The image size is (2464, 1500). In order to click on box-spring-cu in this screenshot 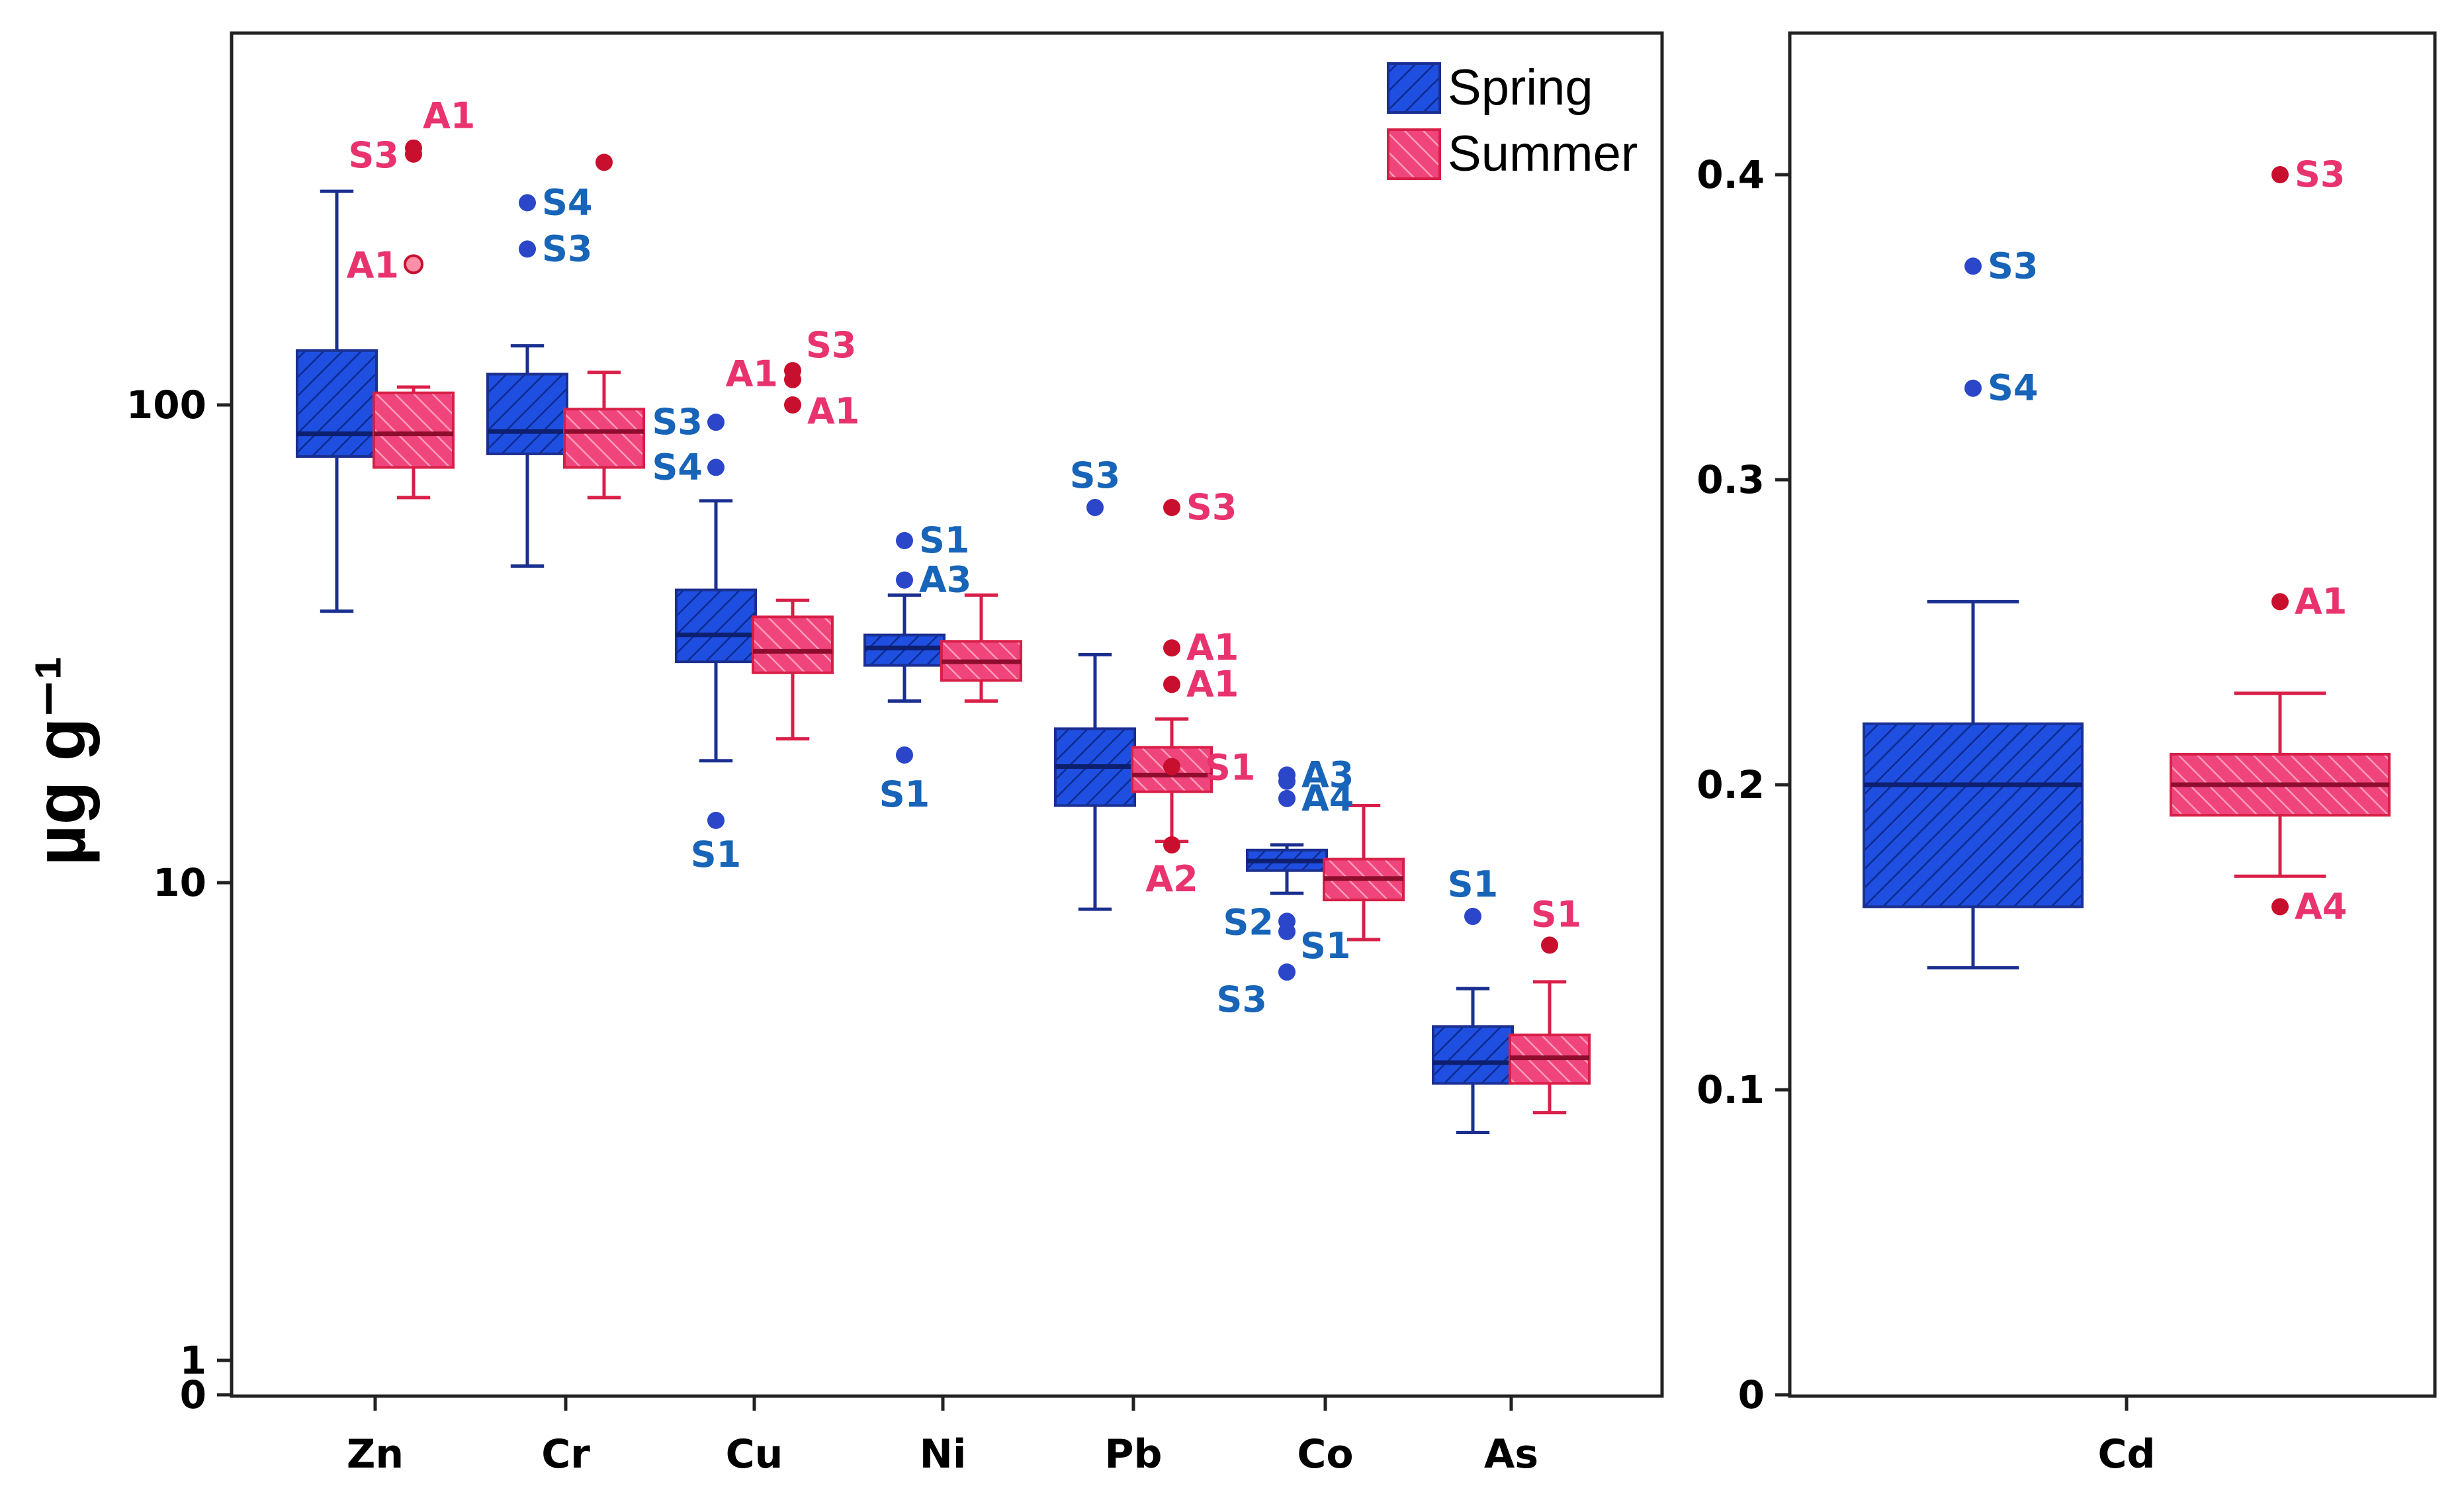, I will do `click(716, 631)`.